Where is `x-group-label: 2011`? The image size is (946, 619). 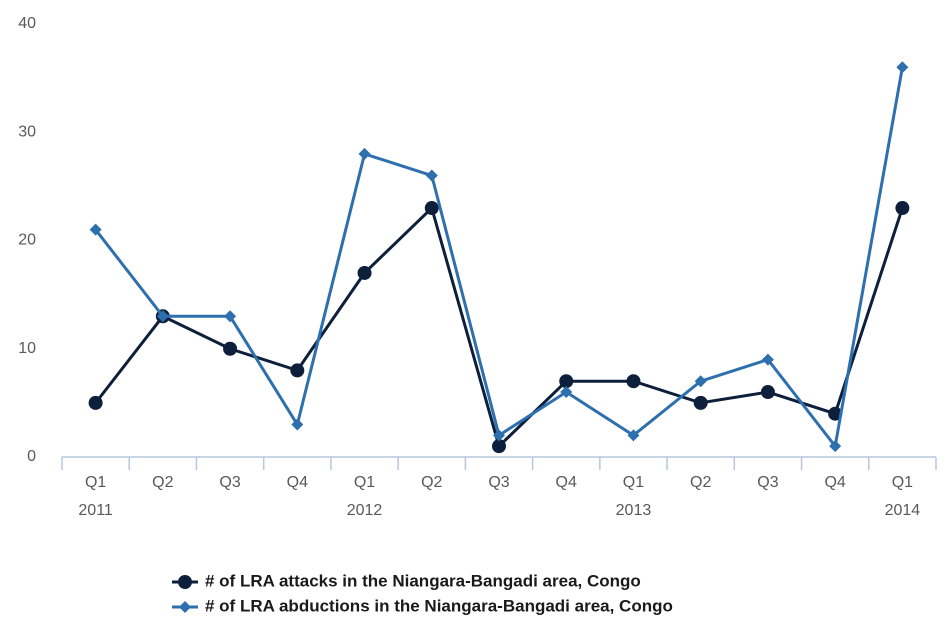
x-group-label: 2011 is located at coordinates (95, 510).